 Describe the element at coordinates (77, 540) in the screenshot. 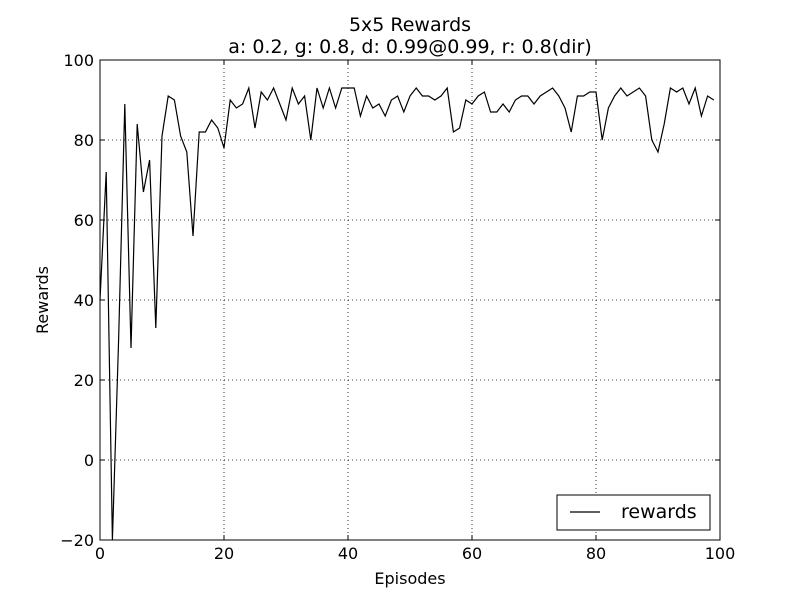

I see `y-tick-label: −20` at that location.